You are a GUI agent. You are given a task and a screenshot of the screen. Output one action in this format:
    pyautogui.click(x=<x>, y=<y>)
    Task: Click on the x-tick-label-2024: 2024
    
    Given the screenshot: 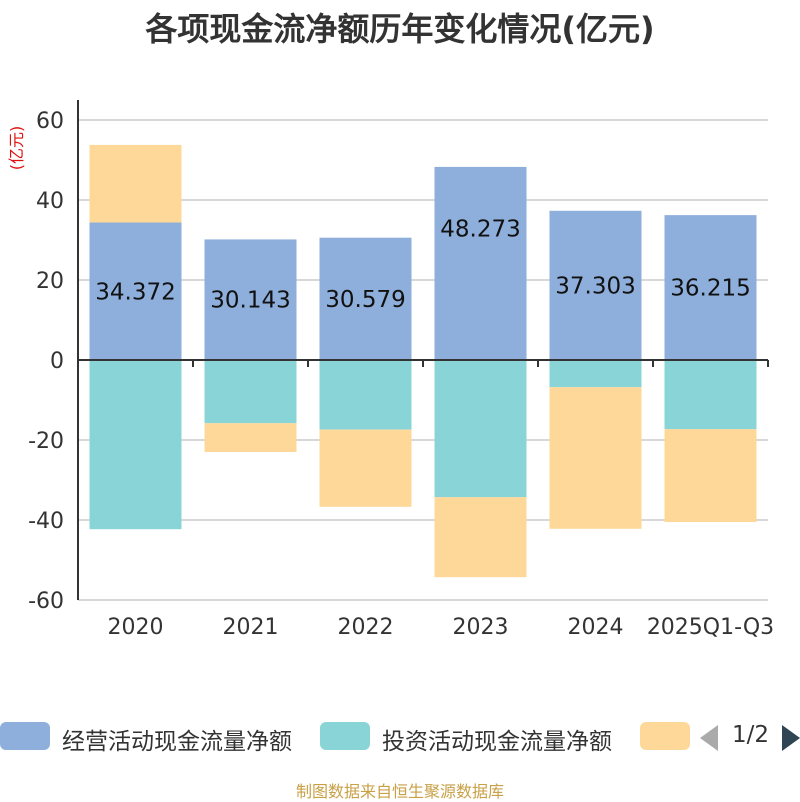 What is the action you would take?
    pyautogui.click(x=596, y=627)
    